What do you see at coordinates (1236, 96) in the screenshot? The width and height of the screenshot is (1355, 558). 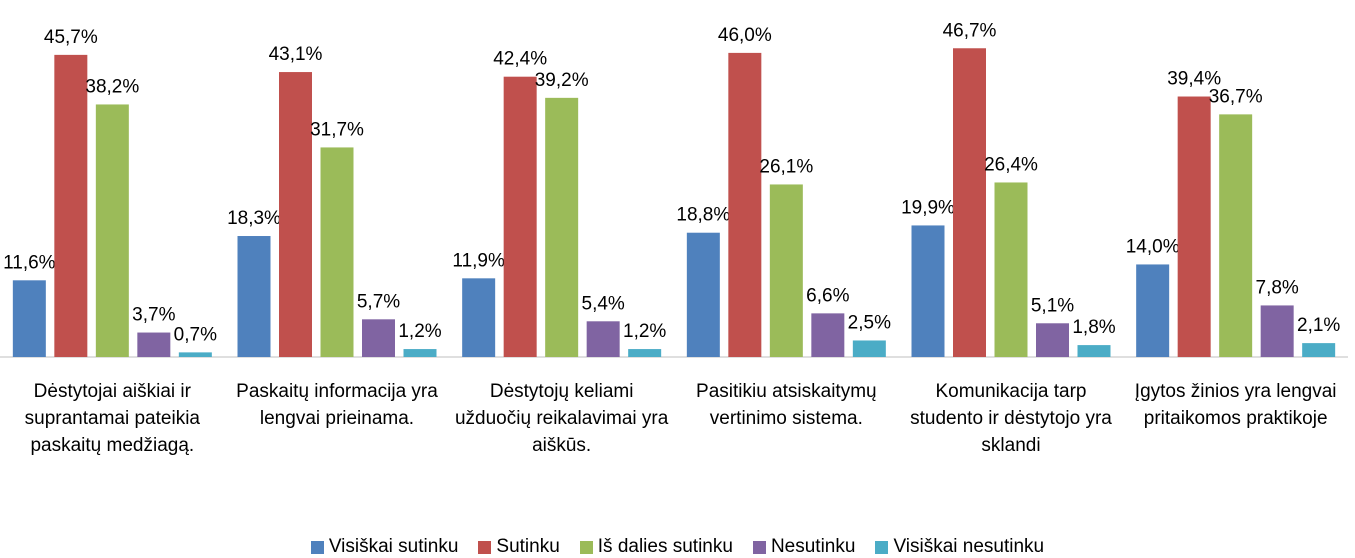 I see `value-label: 36,7%` at bounding box center [1236, 96].